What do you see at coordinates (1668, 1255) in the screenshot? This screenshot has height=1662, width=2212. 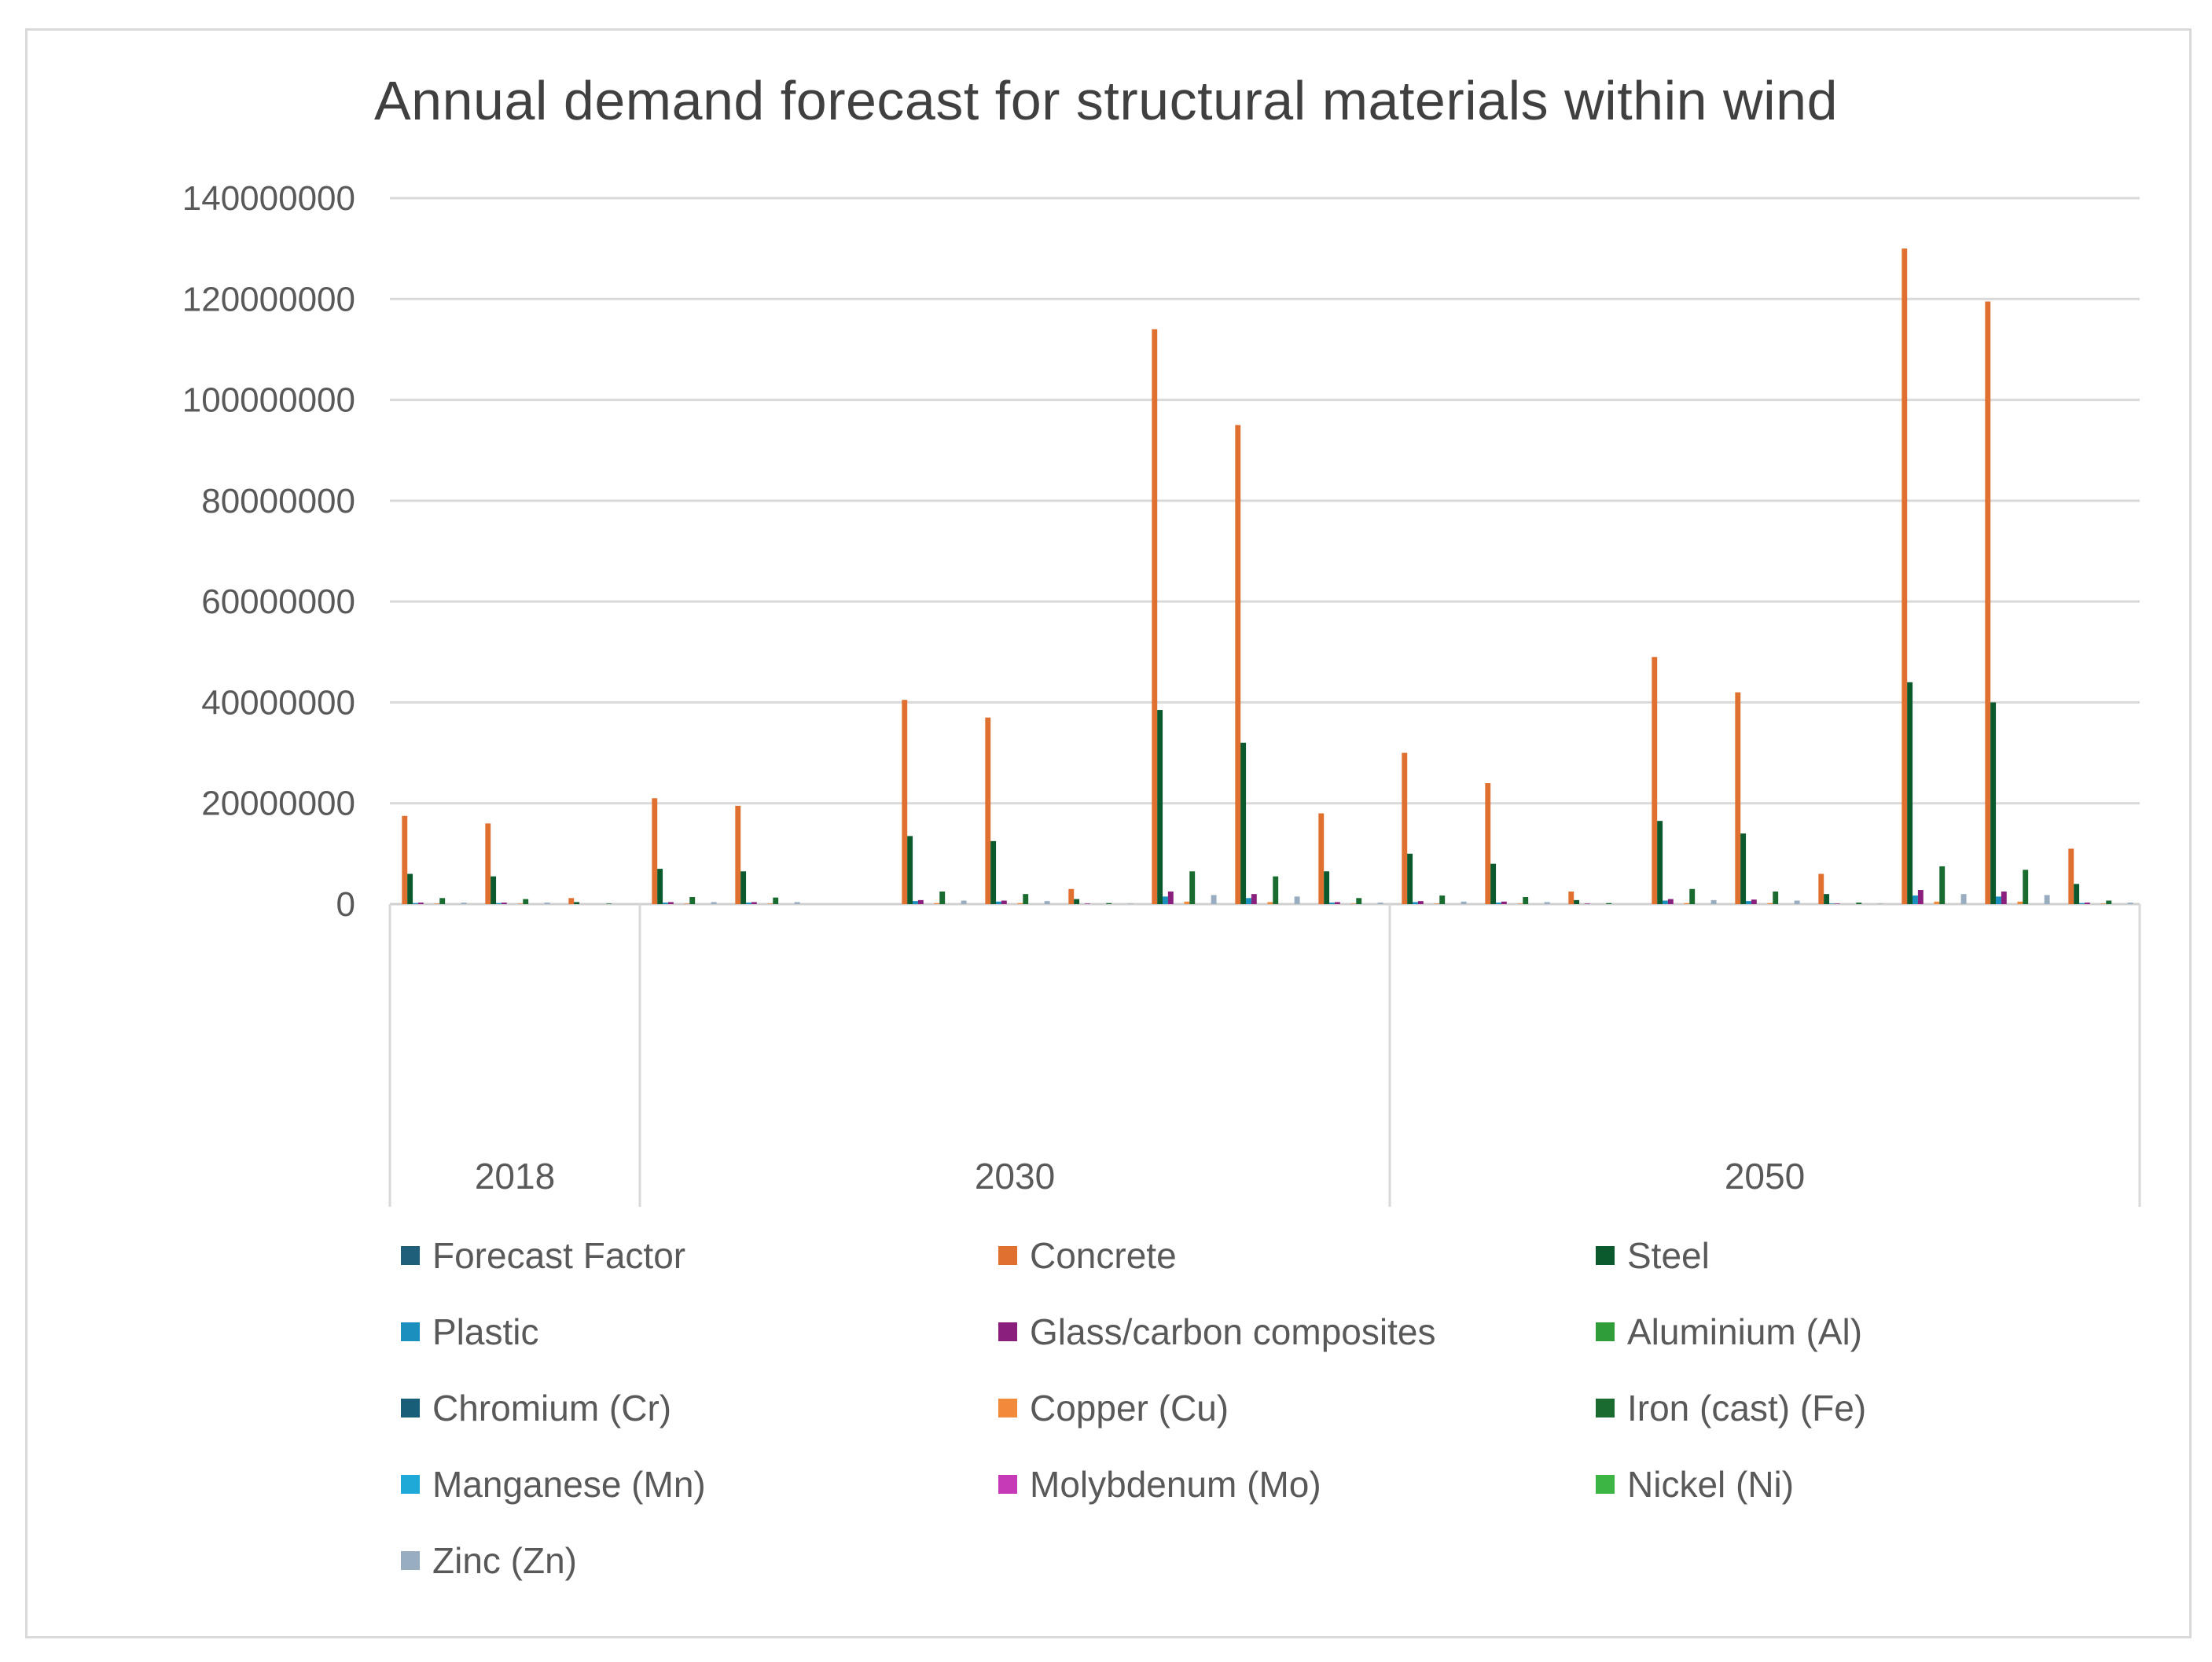 I see `legend-label: Steel` at bounding box center [1668, 1255].